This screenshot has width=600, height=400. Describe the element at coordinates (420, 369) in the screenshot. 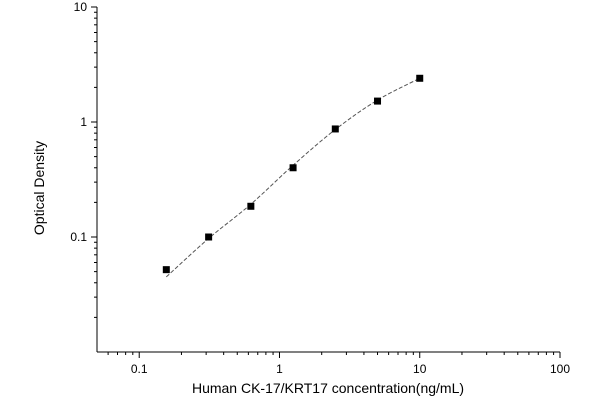

I see `x-tick-label: 10` at that location.